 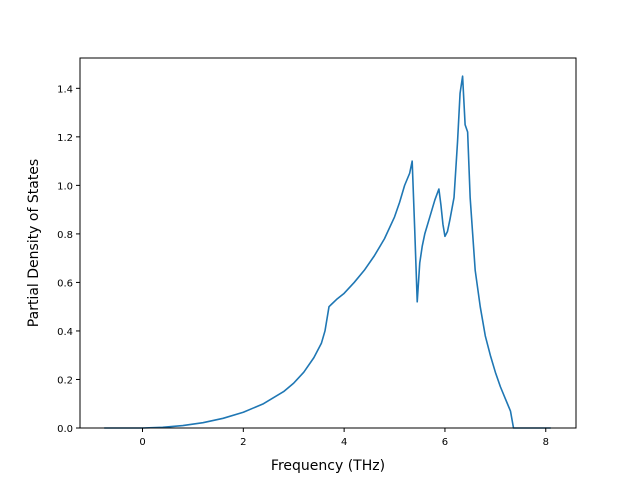 What do you see at coordinates (65, 138) in the screenshot?
I see `y-tick-label: 1.2` at bounding box center [65, 138].